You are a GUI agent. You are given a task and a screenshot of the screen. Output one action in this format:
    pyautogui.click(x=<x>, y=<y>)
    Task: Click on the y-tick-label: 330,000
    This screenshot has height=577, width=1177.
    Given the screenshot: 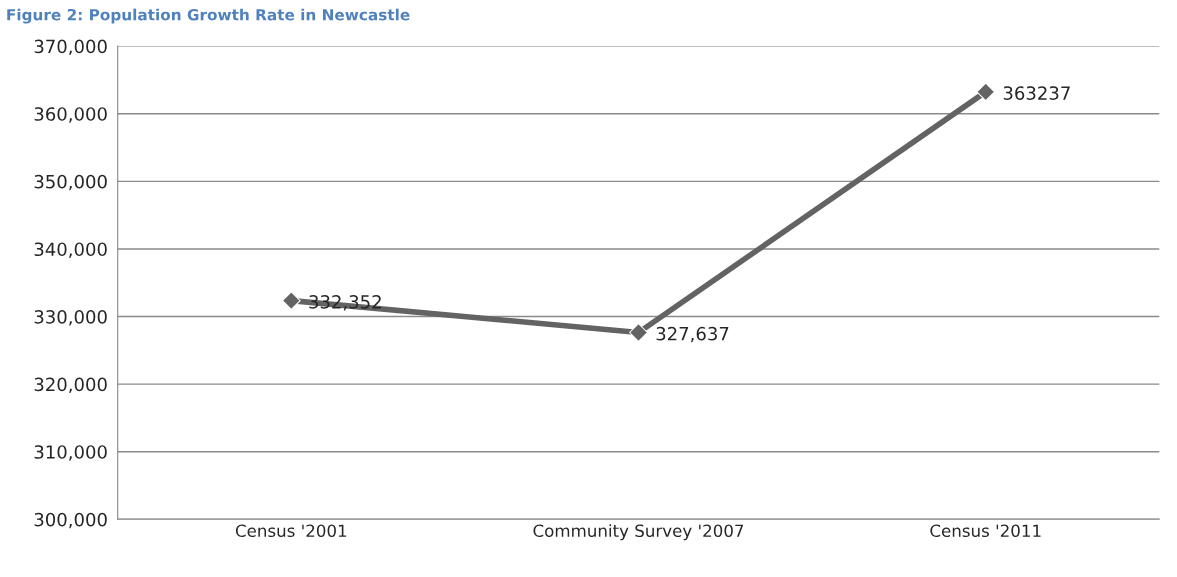 What is the action you would take?
    pyautogui.click(x=70, y=317)
    